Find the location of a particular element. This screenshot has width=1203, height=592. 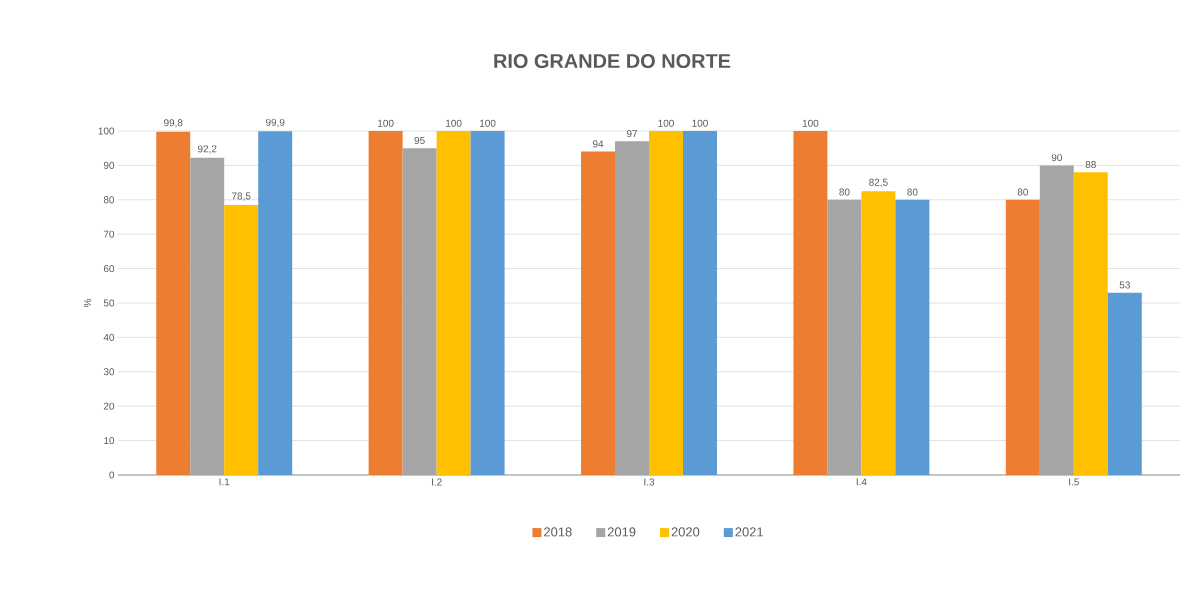

data-label: 94 is located at coordinates (598, 144).